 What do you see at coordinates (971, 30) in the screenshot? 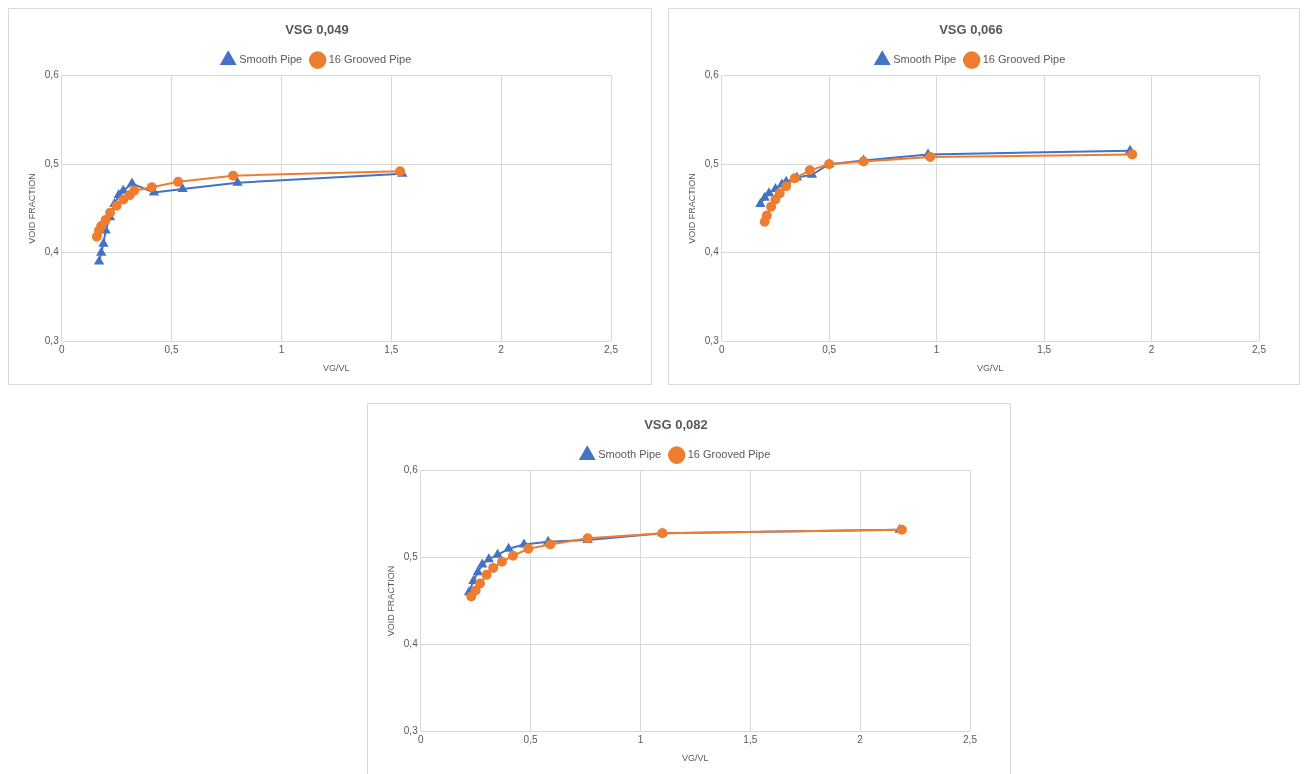
I see `chart-title: VSG 0,066` at bounding box center [971, 30].